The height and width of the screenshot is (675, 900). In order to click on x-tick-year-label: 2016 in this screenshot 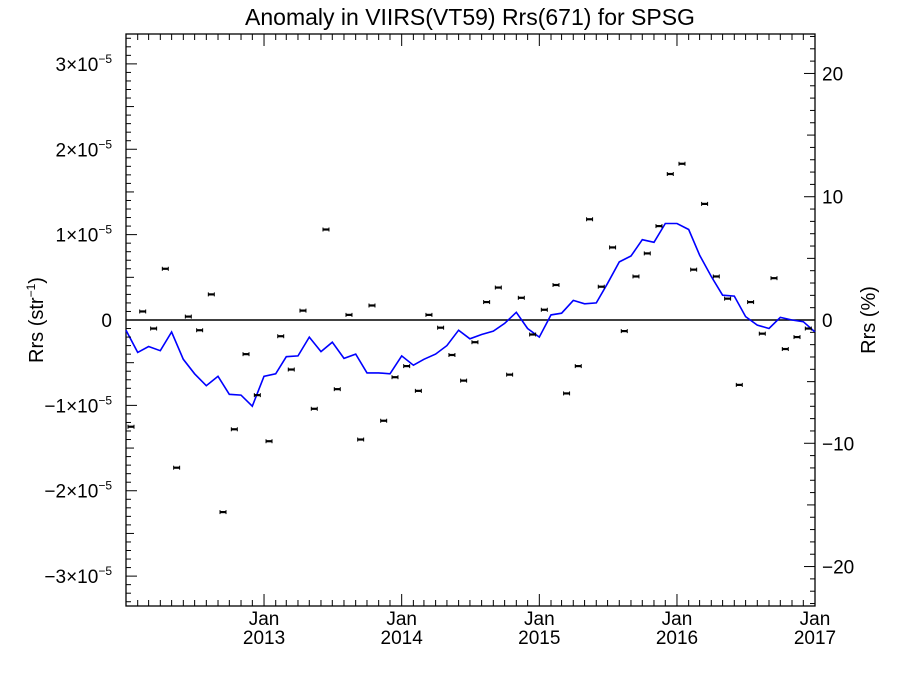, I will do `click(677, 638)`.